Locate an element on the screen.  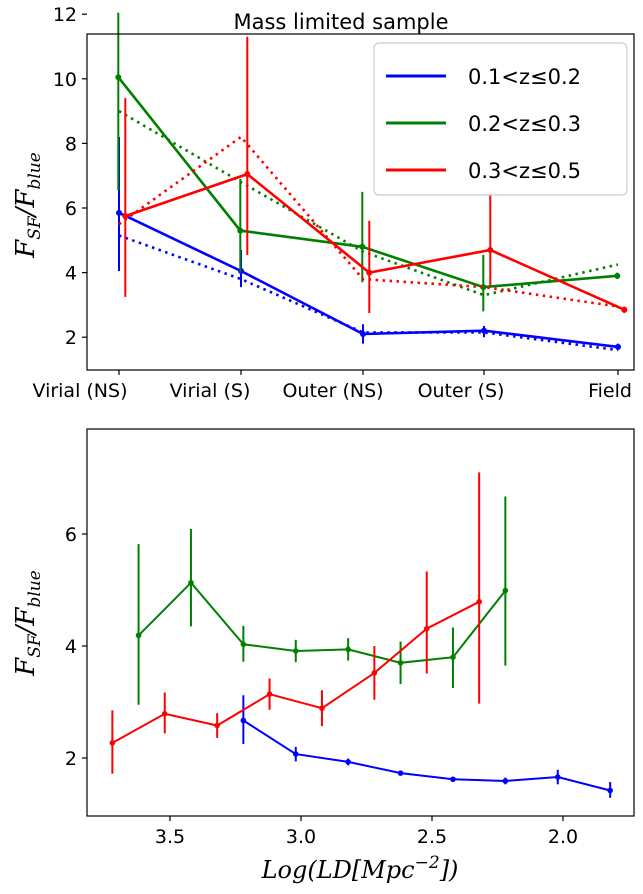
top-x-tick-label: Field is located at coordinates (610, 391).